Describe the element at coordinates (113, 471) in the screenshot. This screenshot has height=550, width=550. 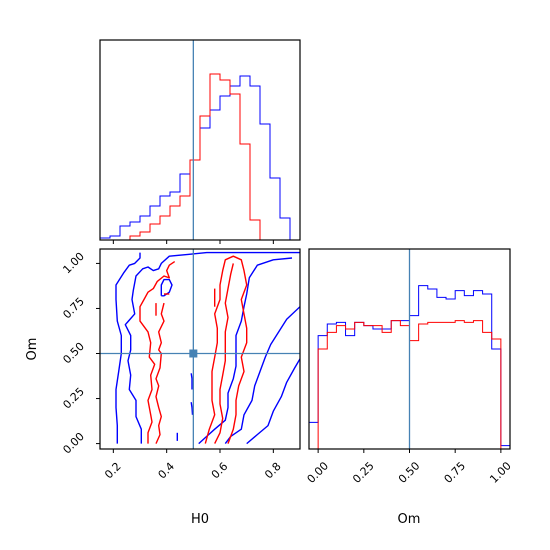
I see `contour-x-tick-label: 0.2` at that location.